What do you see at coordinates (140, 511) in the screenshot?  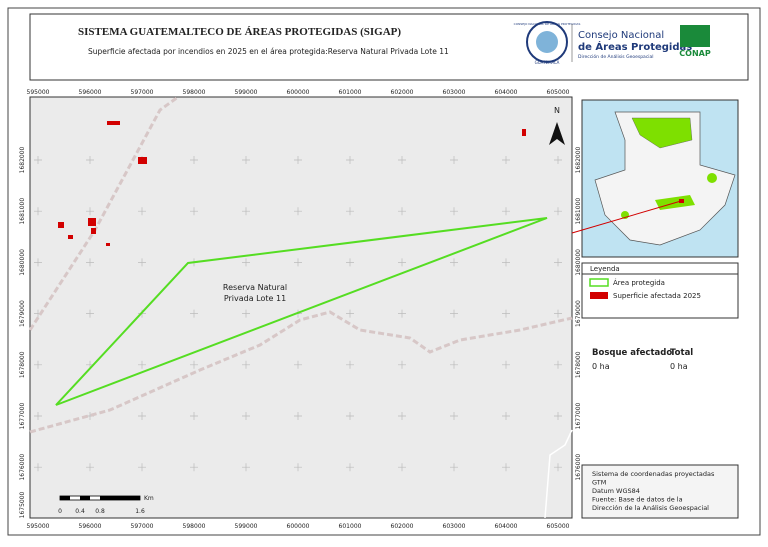 I see `scale-label: 1.6` at bounding box center [140, 511].